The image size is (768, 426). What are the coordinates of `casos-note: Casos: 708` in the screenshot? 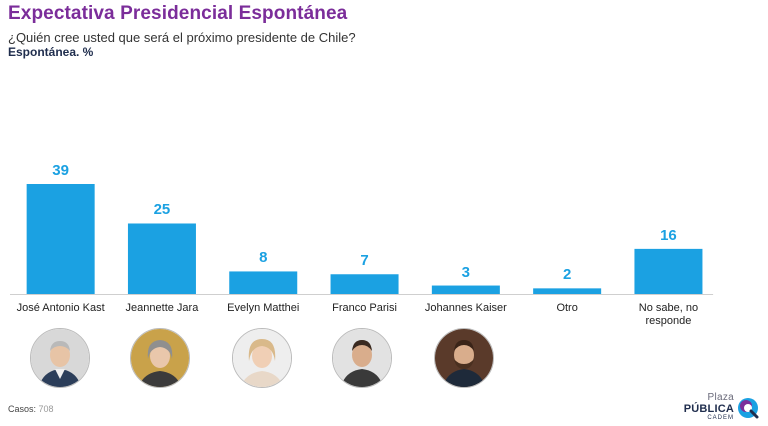 It's located at (31, 409).